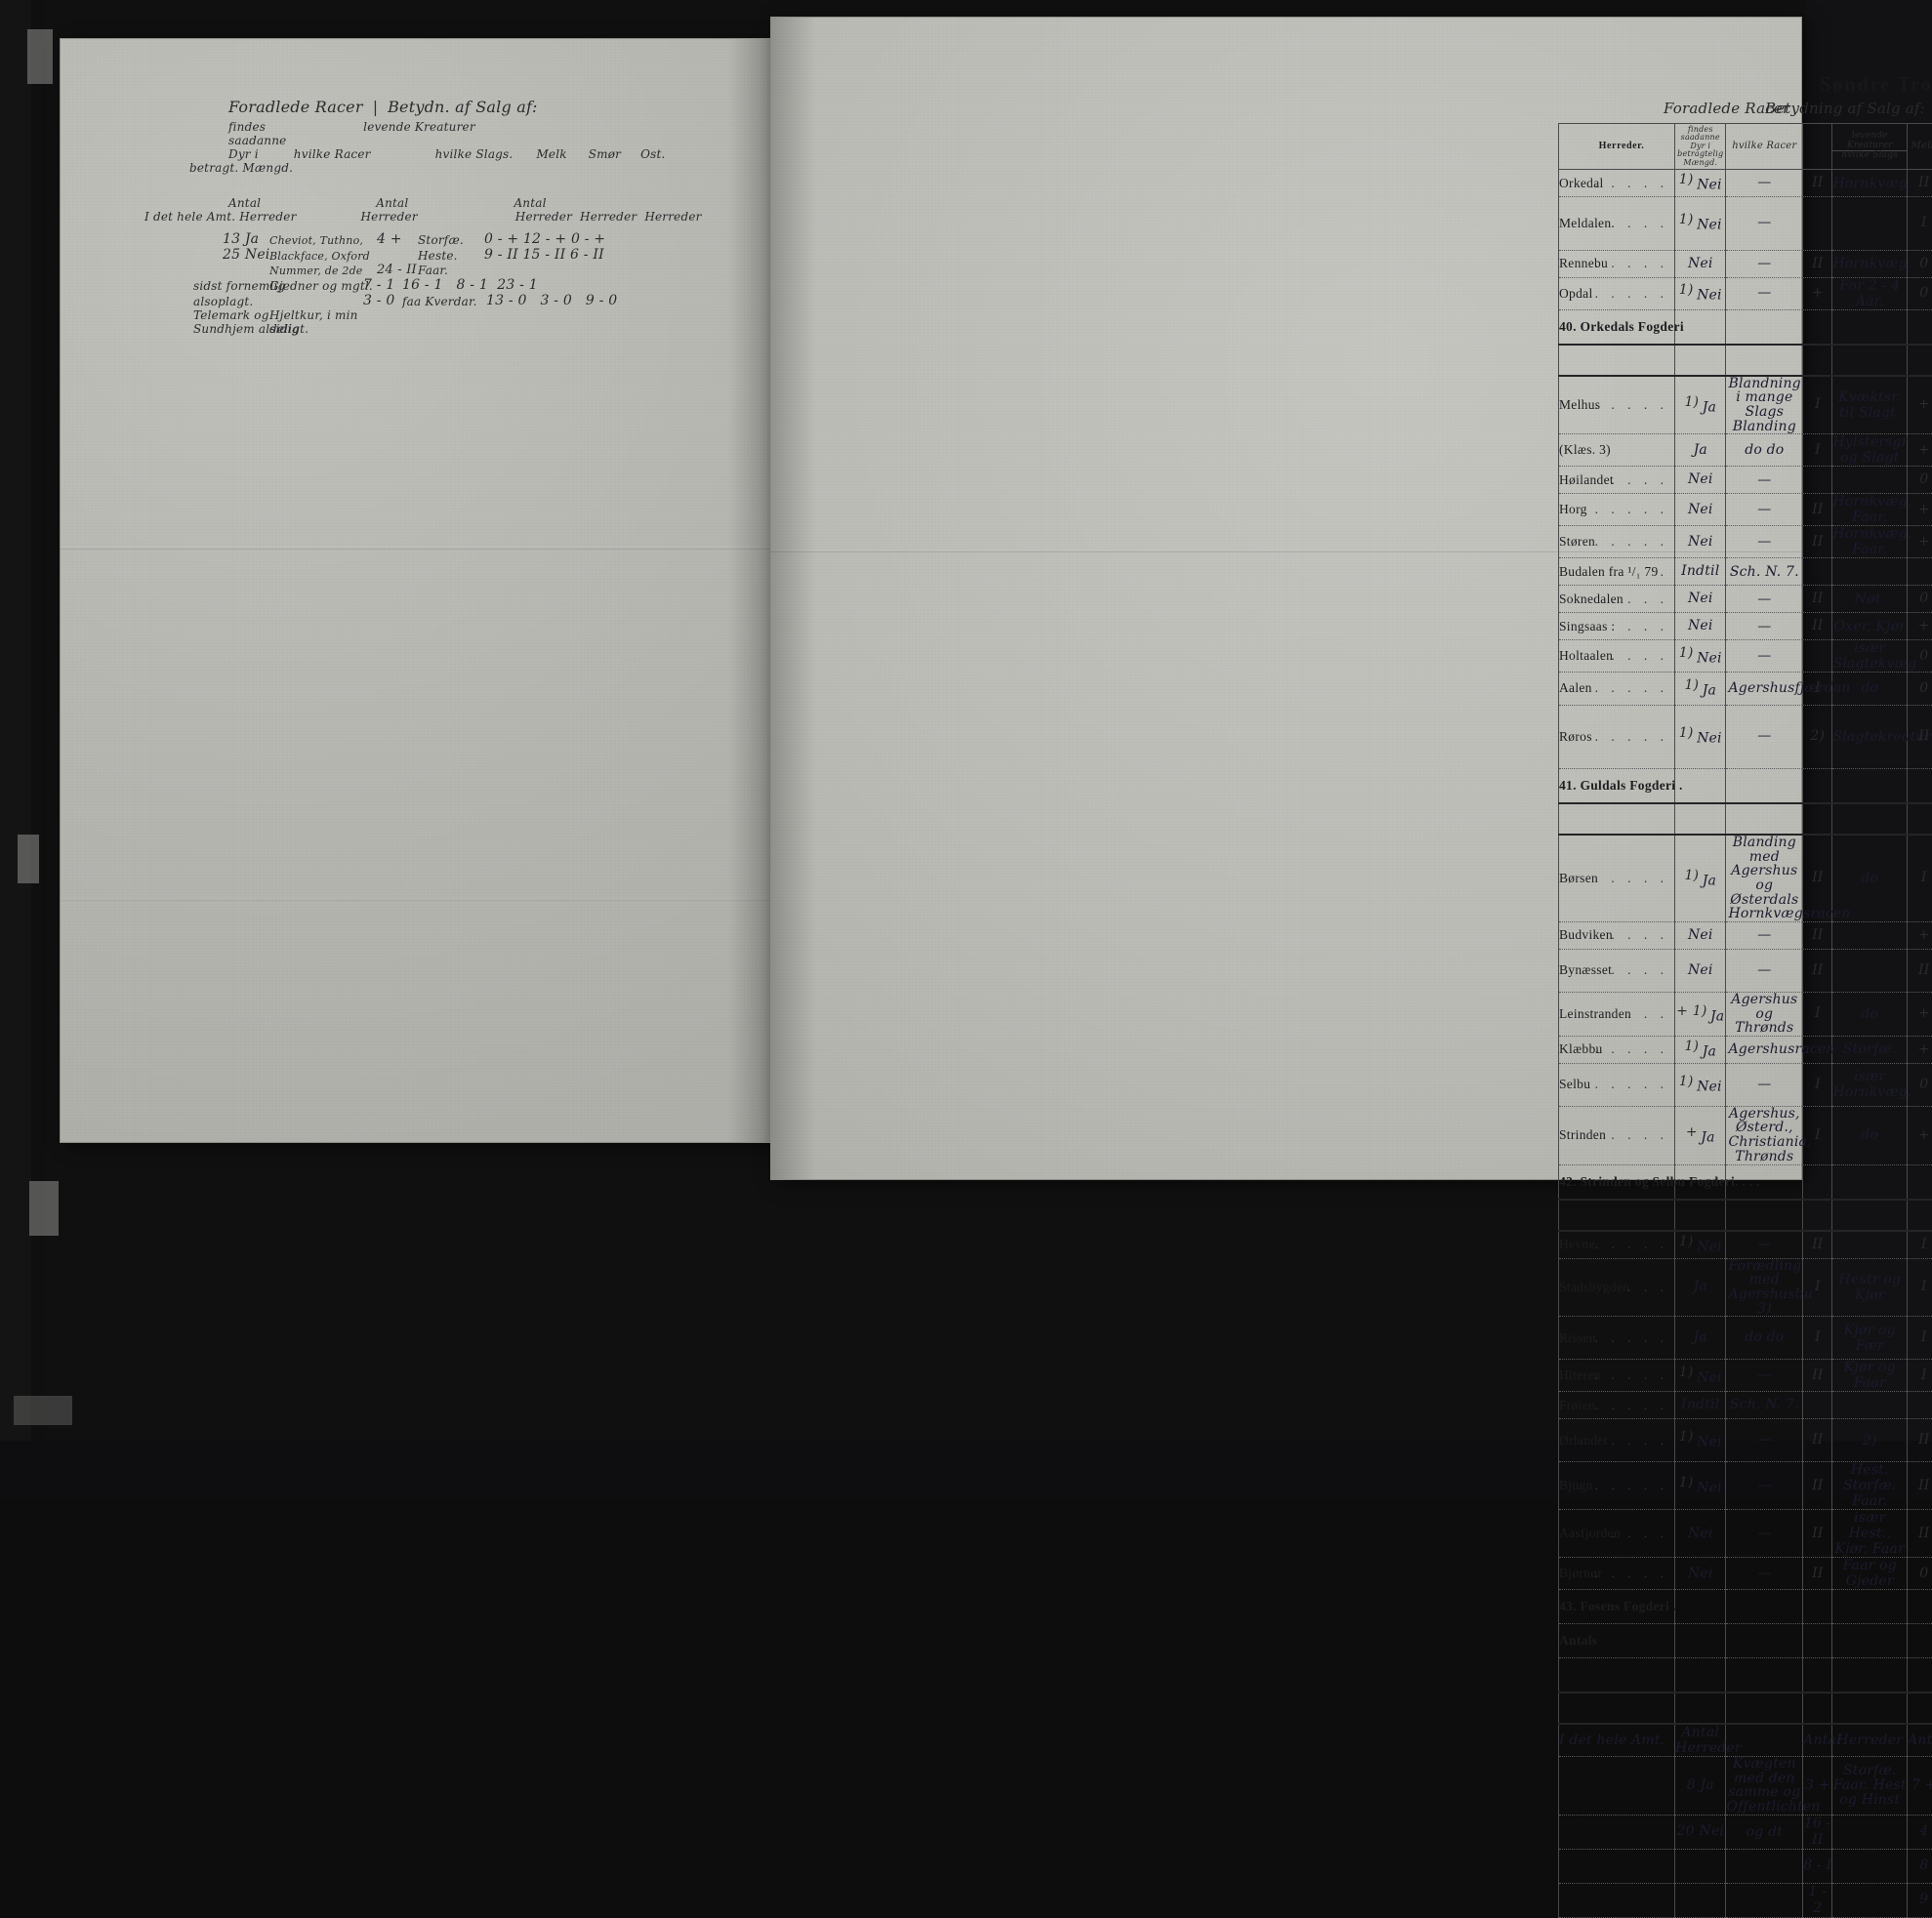 The image size is (1932, 1918). What do you see at coordinates (1817, 1785) in the screenshot?
I see `total-r1-lev-value: 3 +` at bounding box center [1817, 1785].